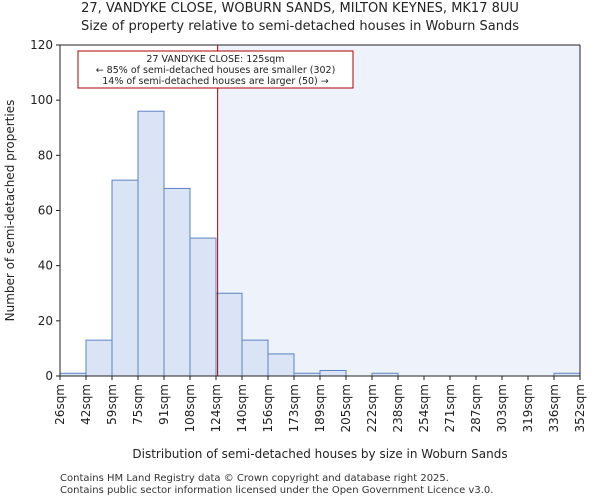  What do you see at coordinates (476, 408) in the screenshot?
I see `x-tick-label: 287sqm` at bounding box center [476, 408].